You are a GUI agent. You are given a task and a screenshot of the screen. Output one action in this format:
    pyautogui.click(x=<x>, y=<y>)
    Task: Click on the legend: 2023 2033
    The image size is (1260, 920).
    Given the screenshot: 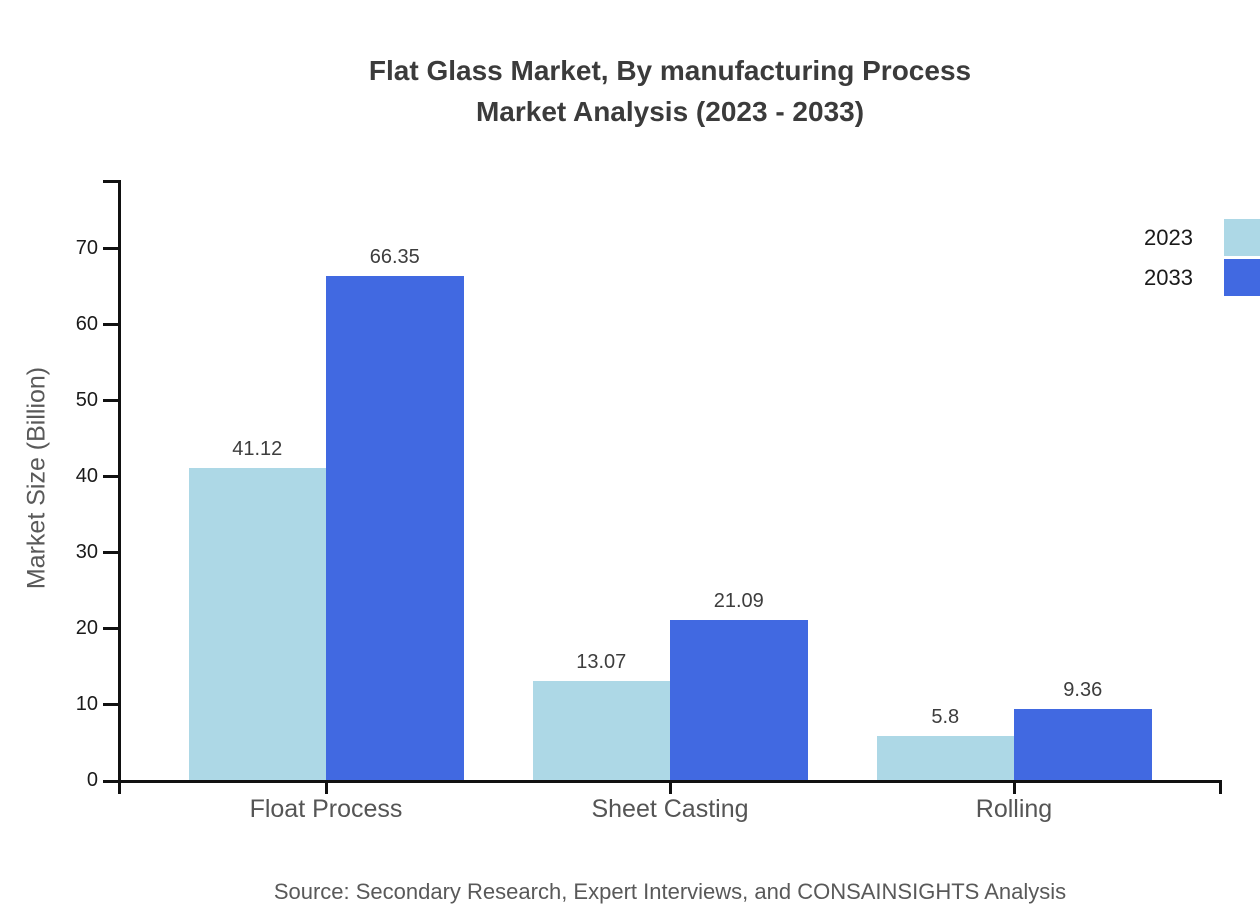 What is the action you would take?
    pyautogui.click(x=1202, y=258)
    